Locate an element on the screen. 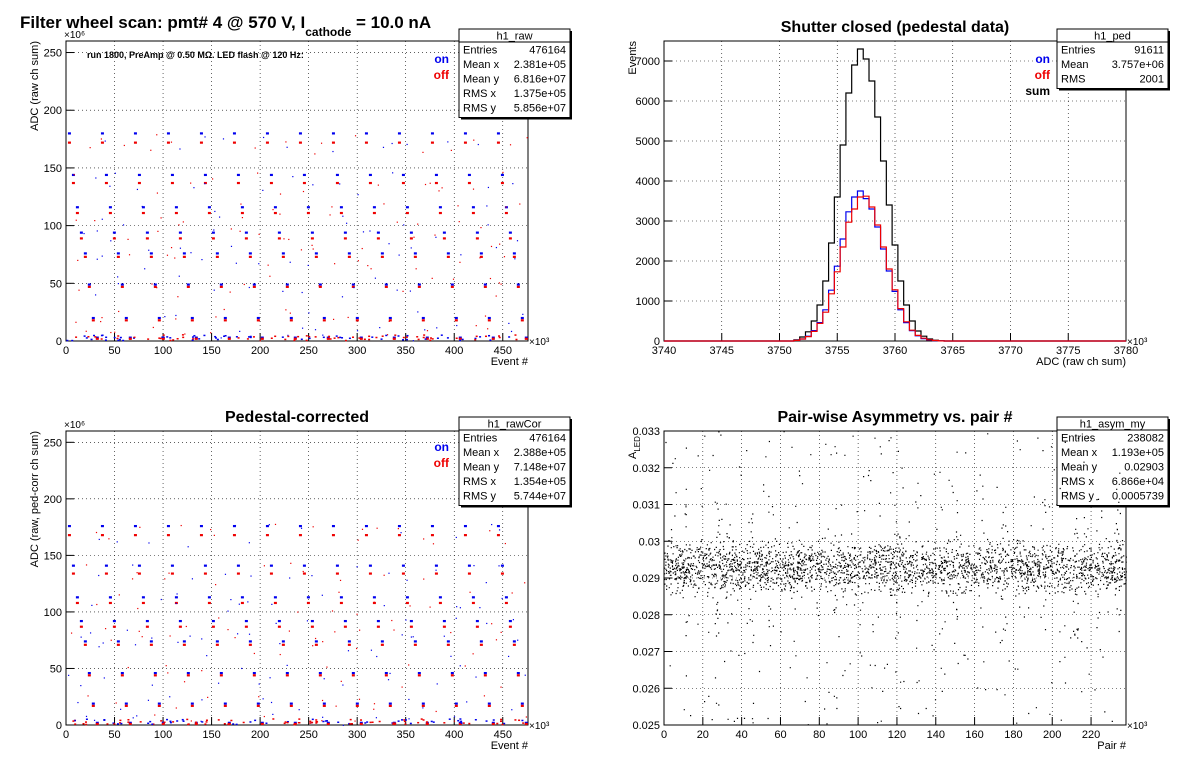 The image size is (1196, 777). stats-value: 2001 is located at coordinates (1152, 80).